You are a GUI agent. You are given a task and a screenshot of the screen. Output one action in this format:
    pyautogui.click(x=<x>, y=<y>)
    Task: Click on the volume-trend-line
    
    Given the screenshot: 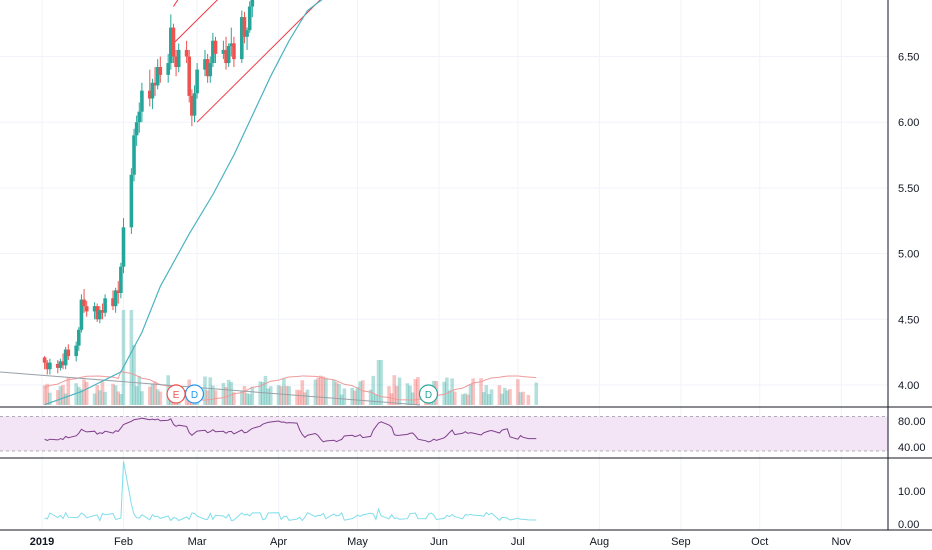 What is the action you would take?
    pyautogui.click(x=210, y=388)
    